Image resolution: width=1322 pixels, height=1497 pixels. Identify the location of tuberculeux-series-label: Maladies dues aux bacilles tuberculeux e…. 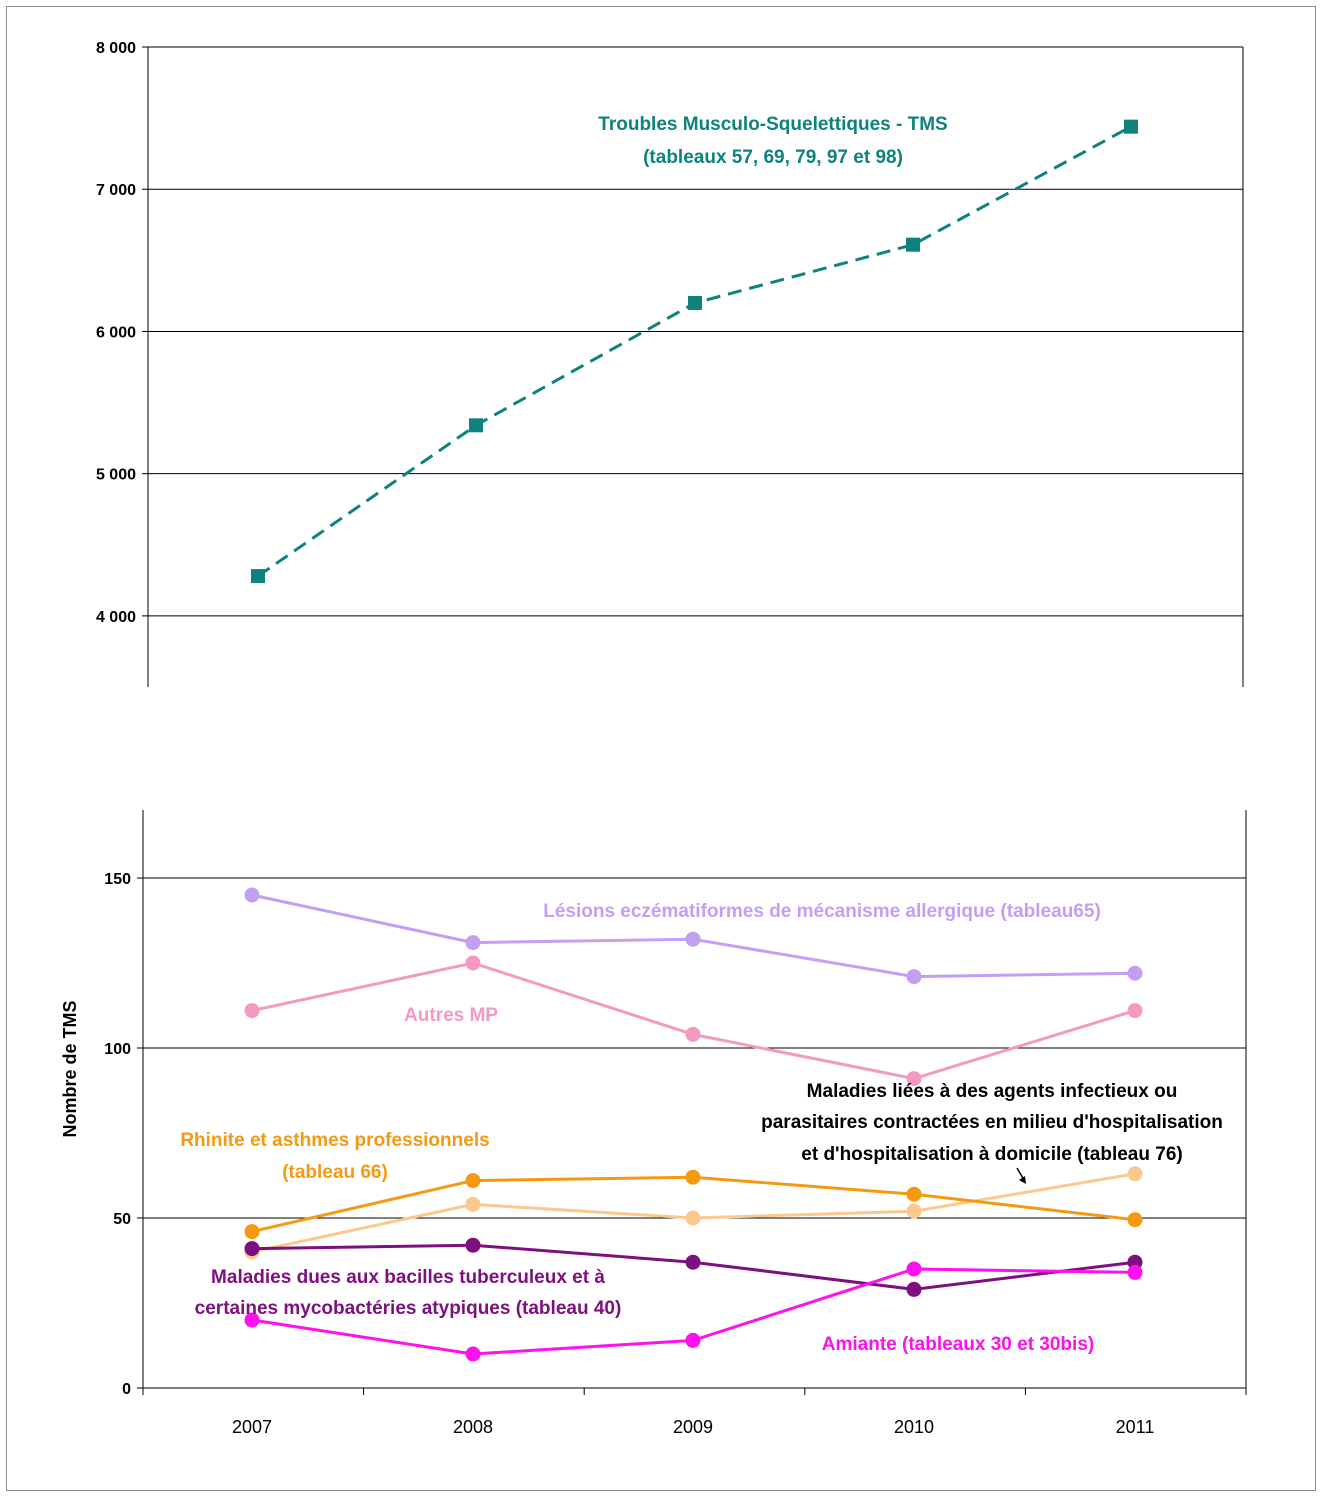
(408, 1277).